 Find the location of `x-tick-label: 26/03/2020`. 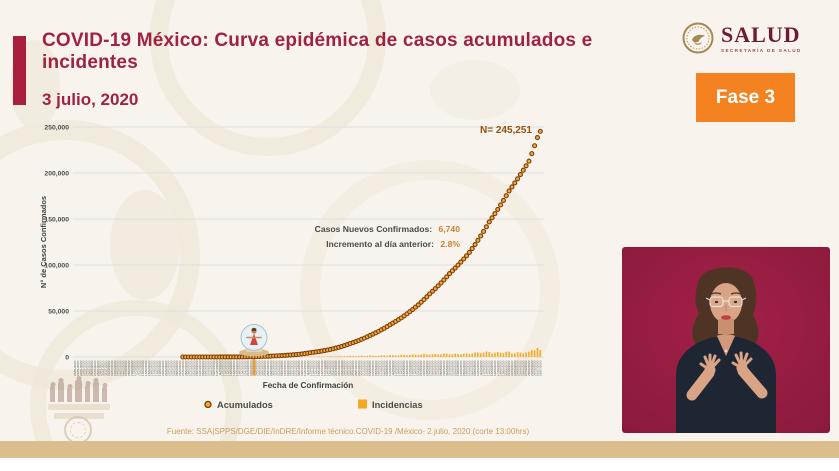

x-tick-label: 26/03/2020 is located at coordinates (262, 368).